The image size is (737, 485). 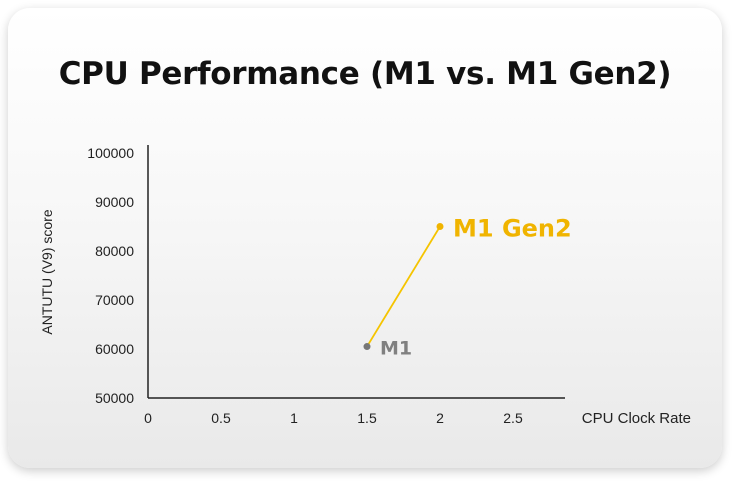 I want to click on connector-line, so click(x=403, y=287).